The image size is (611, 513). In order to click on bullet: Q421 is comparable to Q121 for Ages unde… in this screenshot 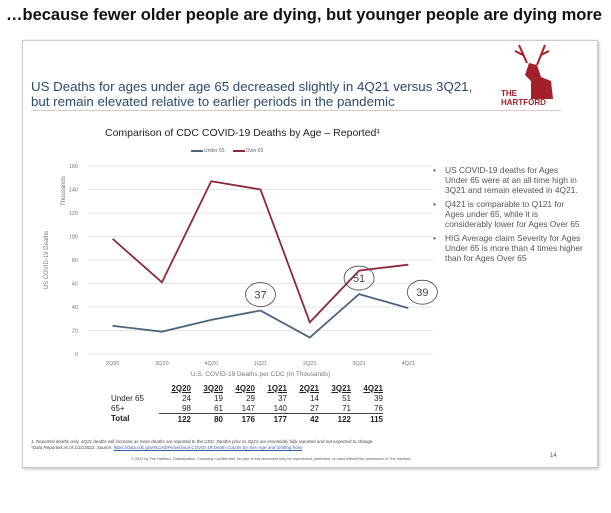, I will do `click(508, 214)`.